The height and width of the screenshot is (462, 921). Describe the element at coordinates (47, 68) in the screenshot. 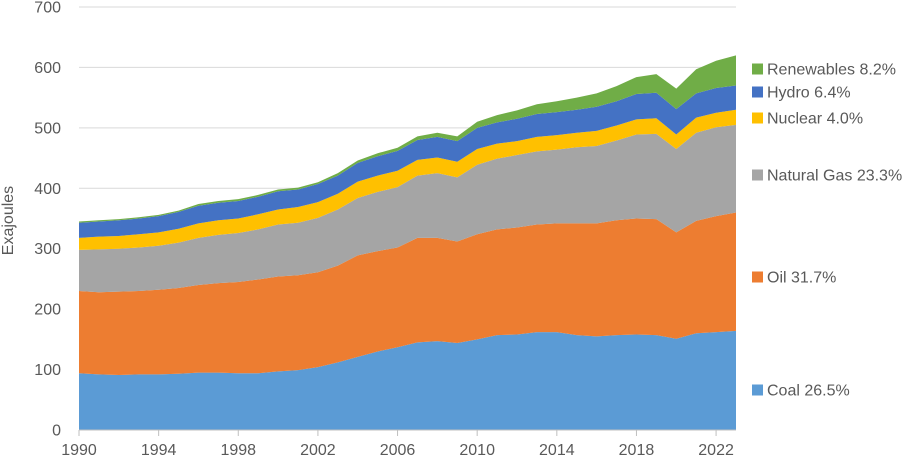

I see `y-tick-label: 600` at that location.